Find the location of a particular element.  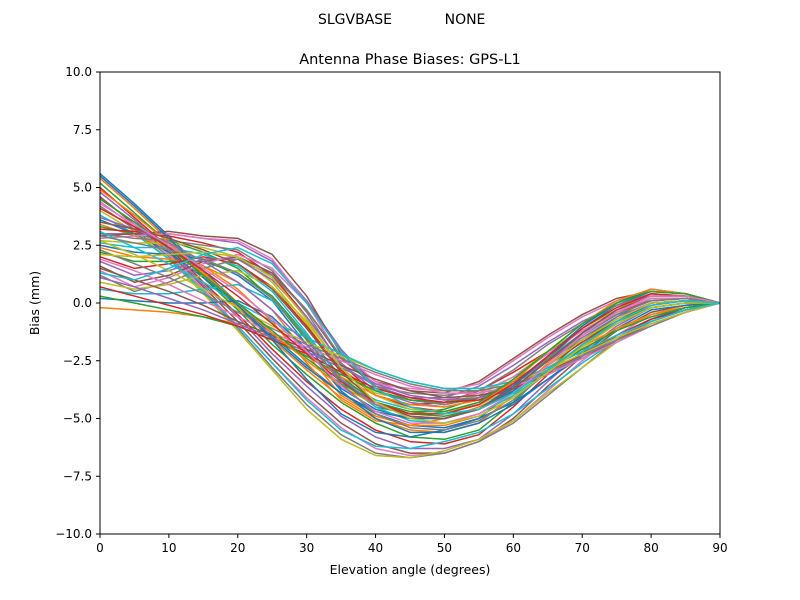

x-tick-label: 80 is located at coordinates (650, 548).